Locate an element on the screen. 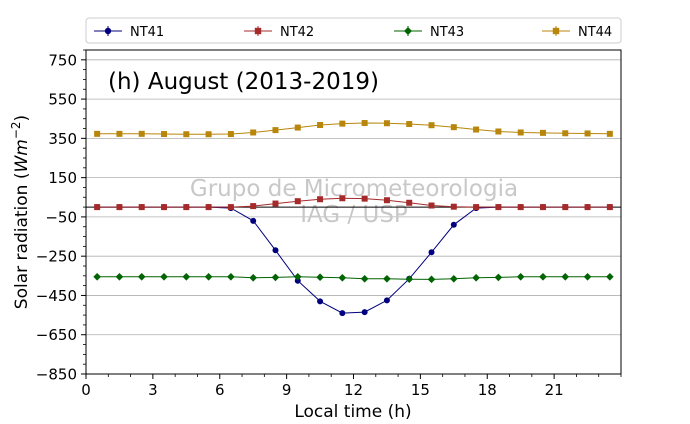  x-axis-label: Local time (h) is located at coordinates (352, 411).